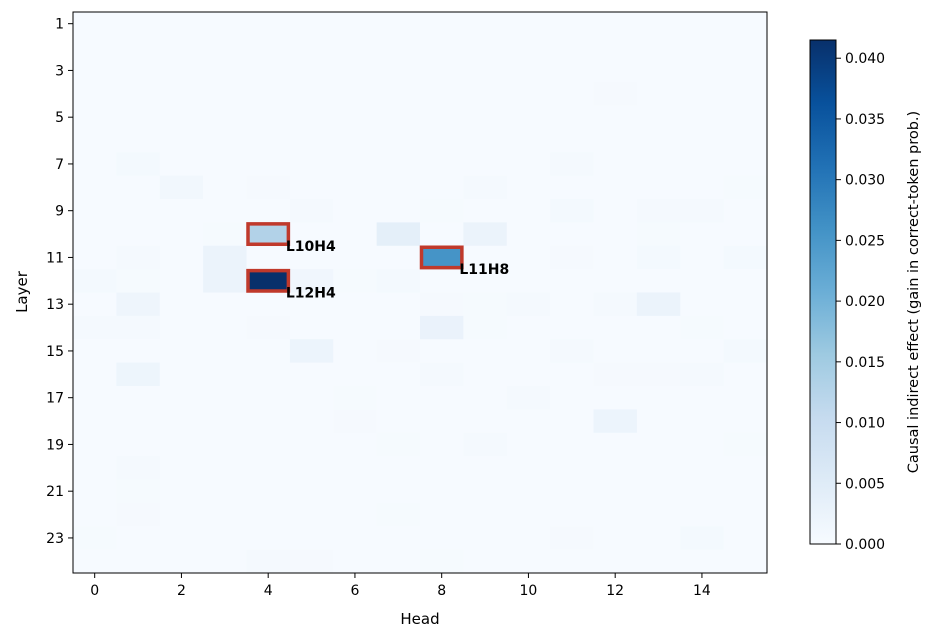 This screenshot has height=642, width=935. I want to click on heatmap-cell-L13H8, so click(442, 304).